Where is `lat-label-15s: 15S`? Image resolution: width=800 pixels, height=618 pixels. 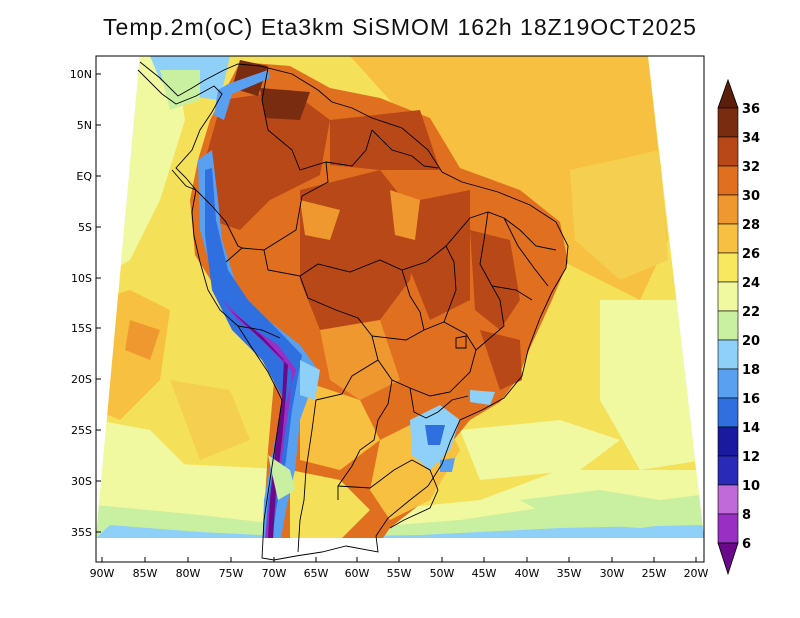
lat-label-15s: 15S is located at coordinates (81, 328).